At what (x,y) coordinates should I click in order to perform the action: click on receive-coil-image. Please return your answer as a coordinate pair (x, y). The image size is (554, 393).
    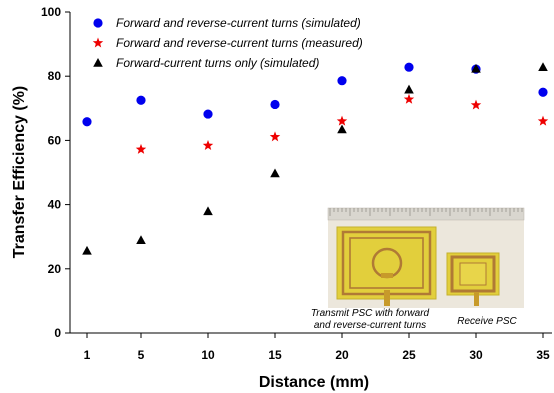
    Looking at the image, I should click on (473, 279).